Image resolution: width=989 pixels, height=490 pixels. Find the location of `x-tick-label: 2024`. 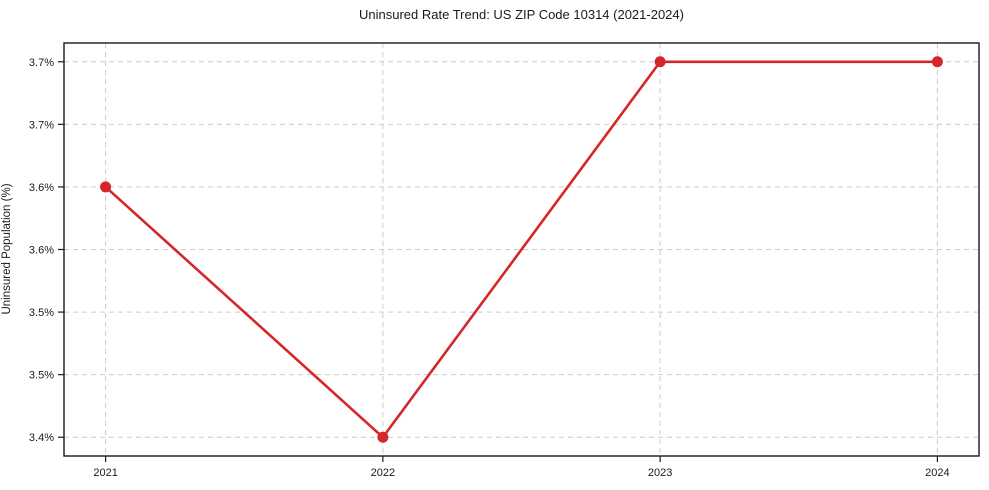

x-tick-label: 2024 is located at coordinates (937, 473).